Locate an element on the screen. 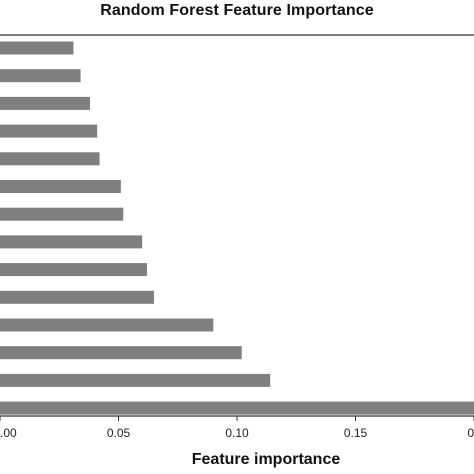 The height and width of the screenshot is (474, 474). x-tick-label-1: .00 is located at coordinates (8, 433).